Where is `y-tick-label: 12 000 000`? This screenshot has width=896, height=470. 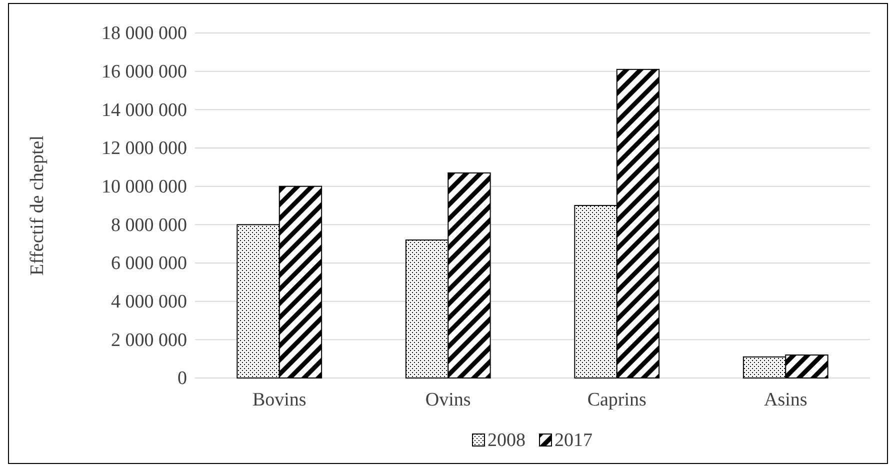 y-tick-label: 12 000 000 is located at coordinates (144, 149).